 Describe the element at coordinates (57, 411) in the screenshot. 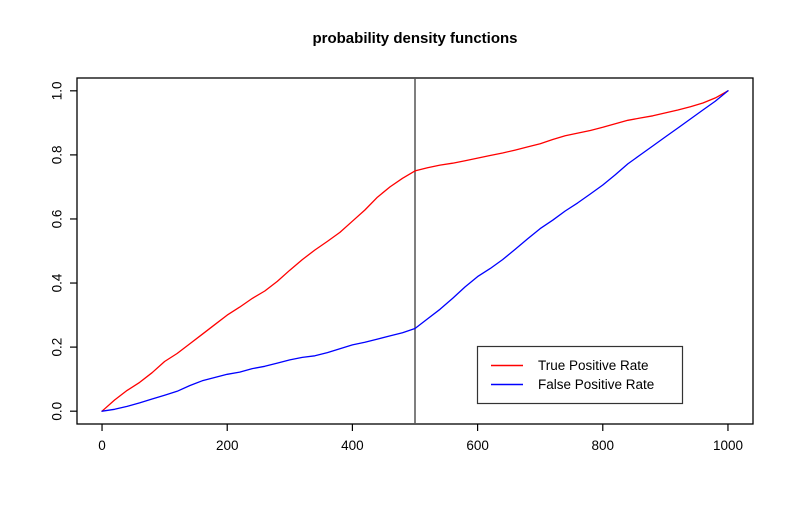

I see `y-tick-label: 0.0` at that location.